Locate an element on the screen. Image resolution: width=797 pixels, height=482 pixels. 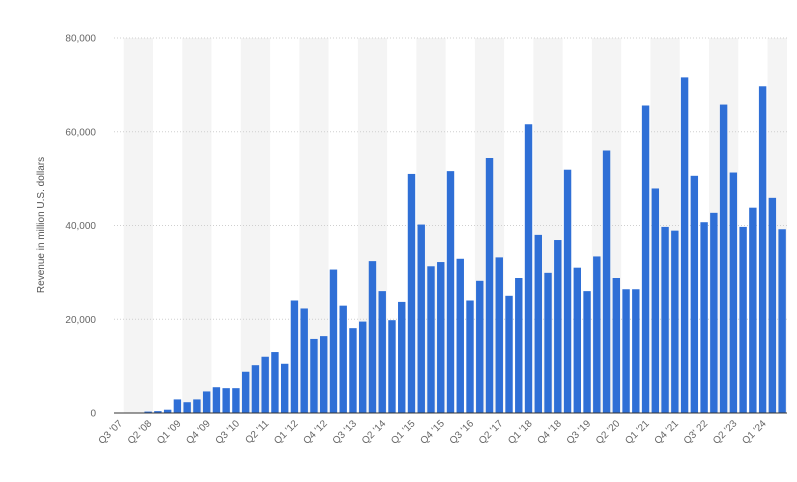
y-tick-label: 60,000 is located at coordinates (80, 132).